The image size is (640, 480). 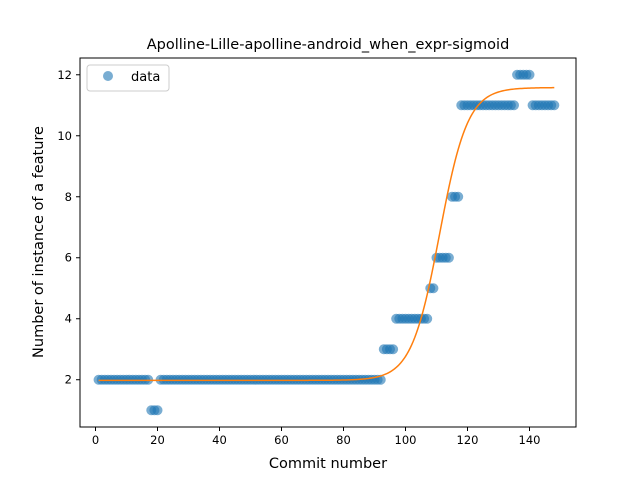 I want to click on y-tick-label: 10, so click(x=64, y=136).